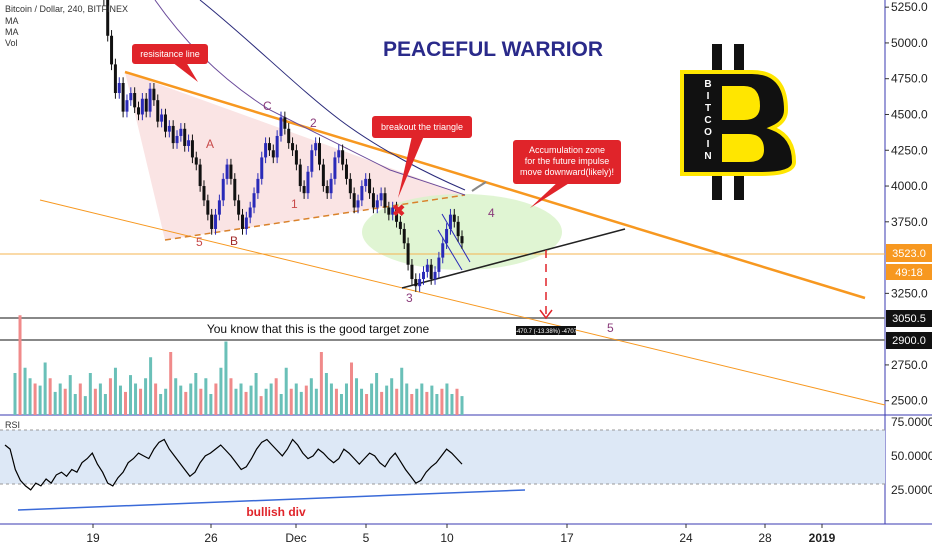 This screenshot has height=550, width=932. Describe the element at coordinates (909, 222) in the screenshot. I see `price-tick-label: 3750.0` at that location.